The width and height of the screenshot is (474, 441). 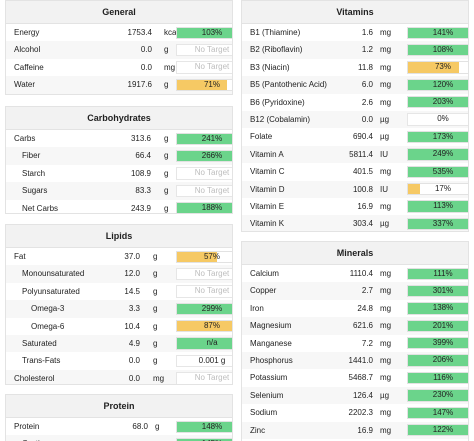 I want to click on nutrient-row: Vitamin E 16.9 mg 113%, so click(x=355, y=206).